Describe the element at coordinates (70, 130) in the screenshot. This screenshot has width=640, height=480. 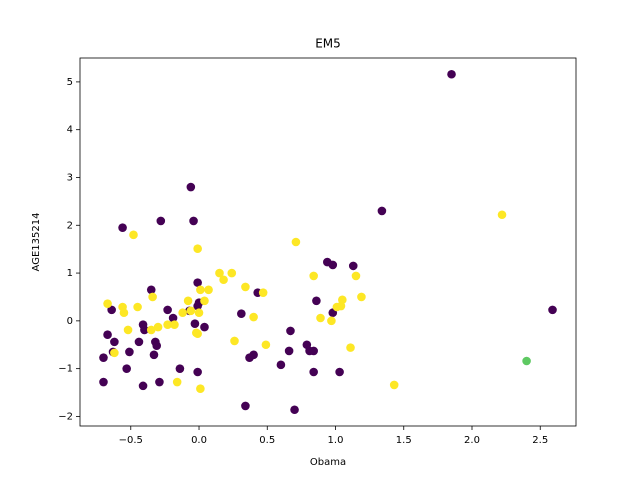
I see `y-tick-label: 4` at that location.